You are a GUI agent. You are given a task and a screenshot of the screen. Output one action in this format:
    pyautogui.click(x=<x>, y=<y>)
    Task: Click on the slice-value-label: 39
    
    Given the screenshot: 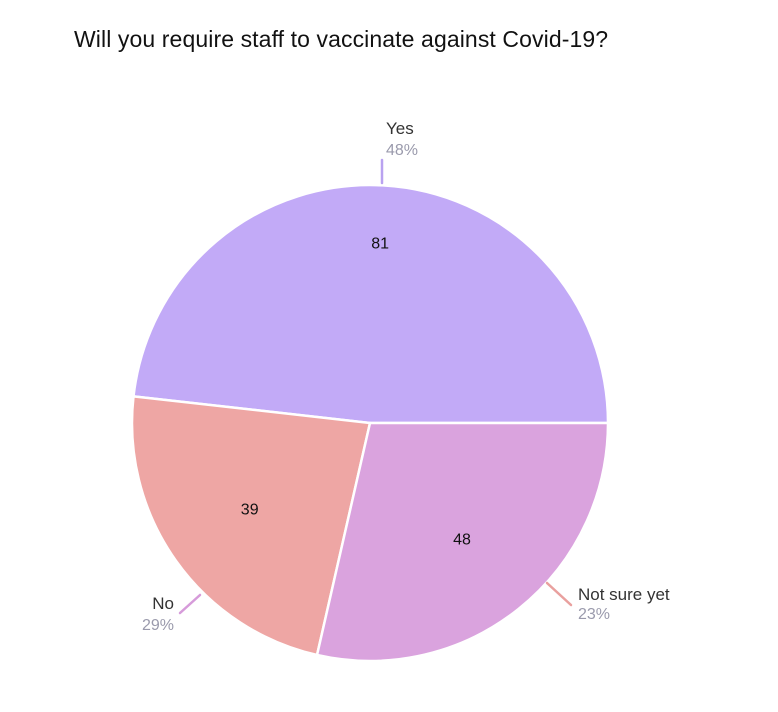 What is the action you would take?
    pyautogui.click(x=250, y=509)
    